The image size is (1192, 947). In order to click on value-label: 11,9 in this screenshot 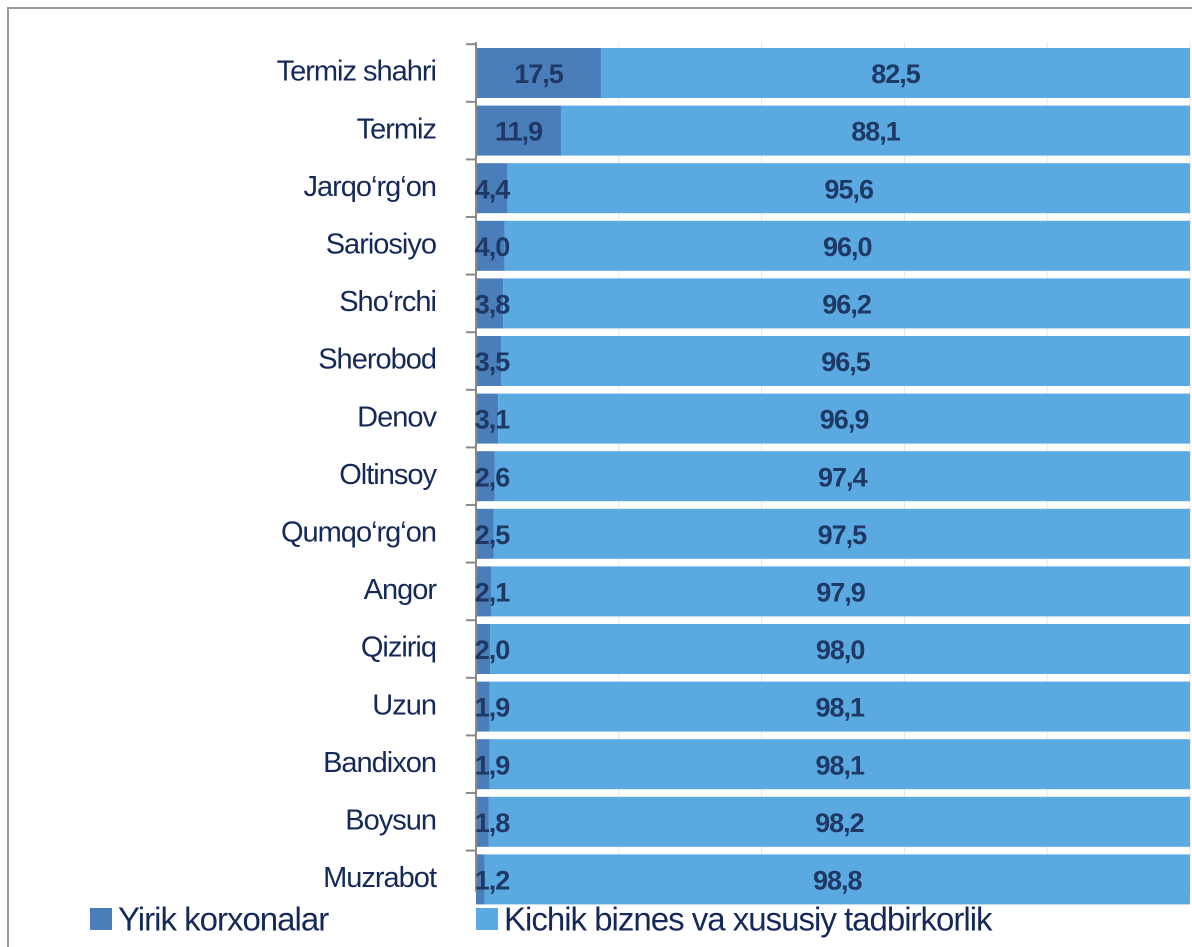, I will do `click(519, 132)`.